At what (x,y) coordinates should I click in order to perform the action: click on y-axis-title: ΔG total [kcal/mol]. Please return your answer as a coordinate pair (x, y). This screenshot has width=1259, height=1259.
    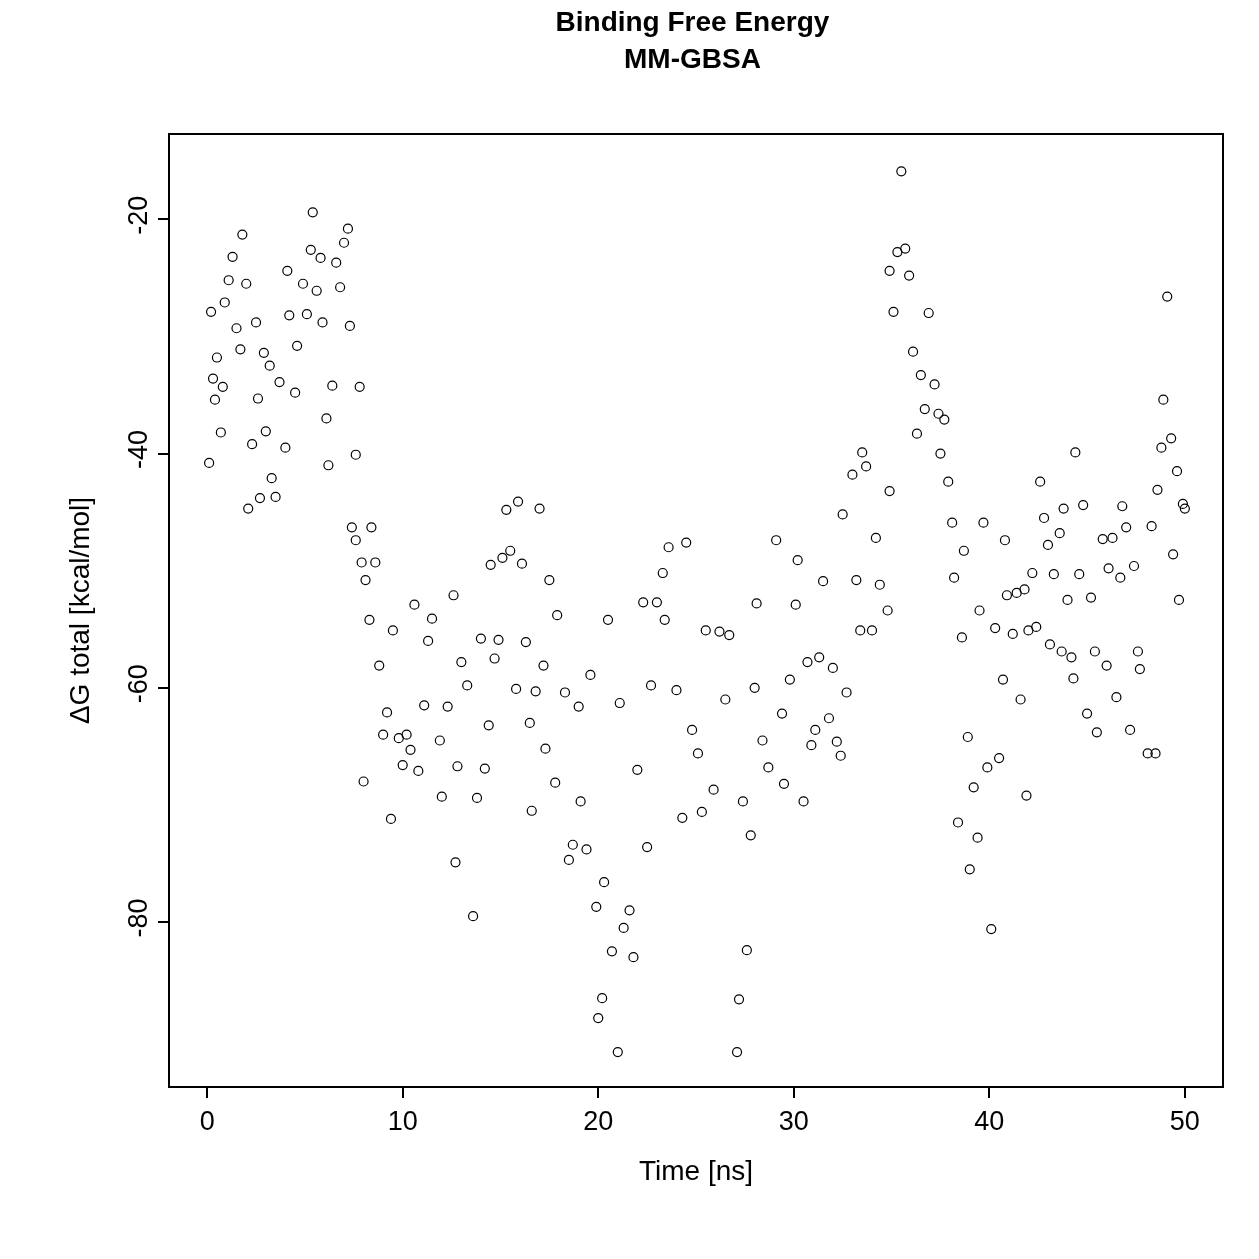
    Looking at the image, I should click on (80, 610).